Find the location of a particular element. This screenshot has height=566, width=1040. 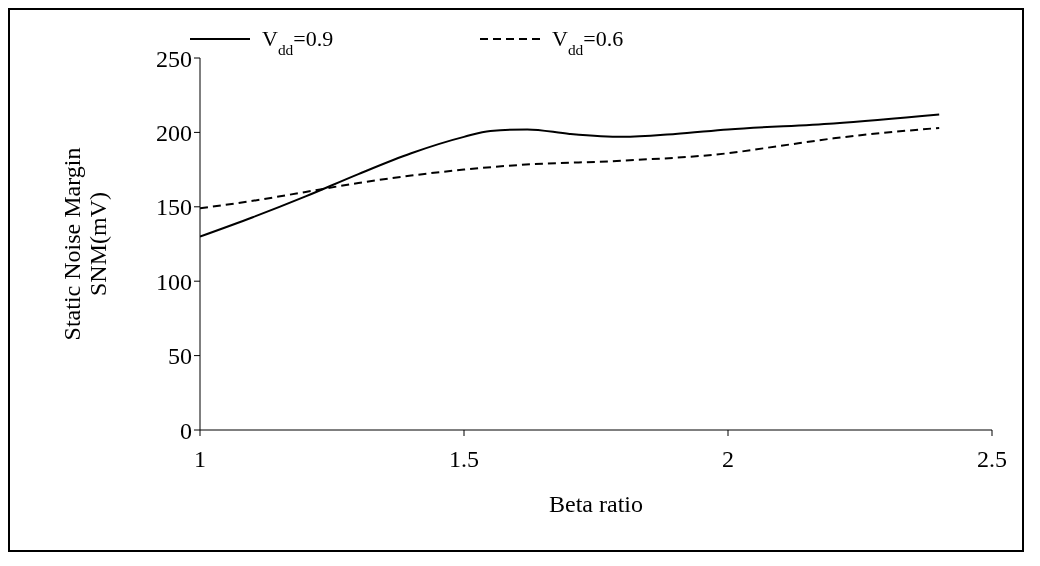

y-tick-label: 150 is located at coordinates (174, 207).